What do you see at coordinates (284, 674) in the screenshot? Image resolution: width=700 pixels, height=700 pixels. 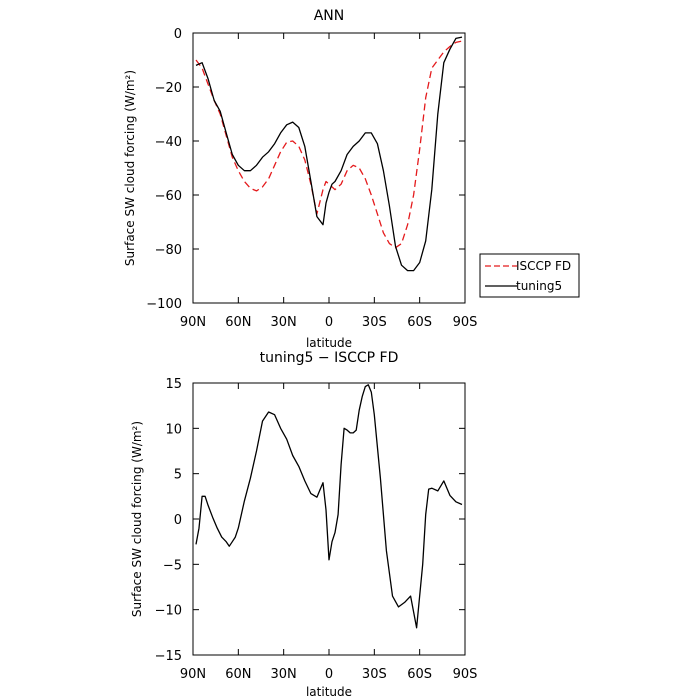 I see `bottom-x-tick-label: 30N` at bounding box center [284, 674].